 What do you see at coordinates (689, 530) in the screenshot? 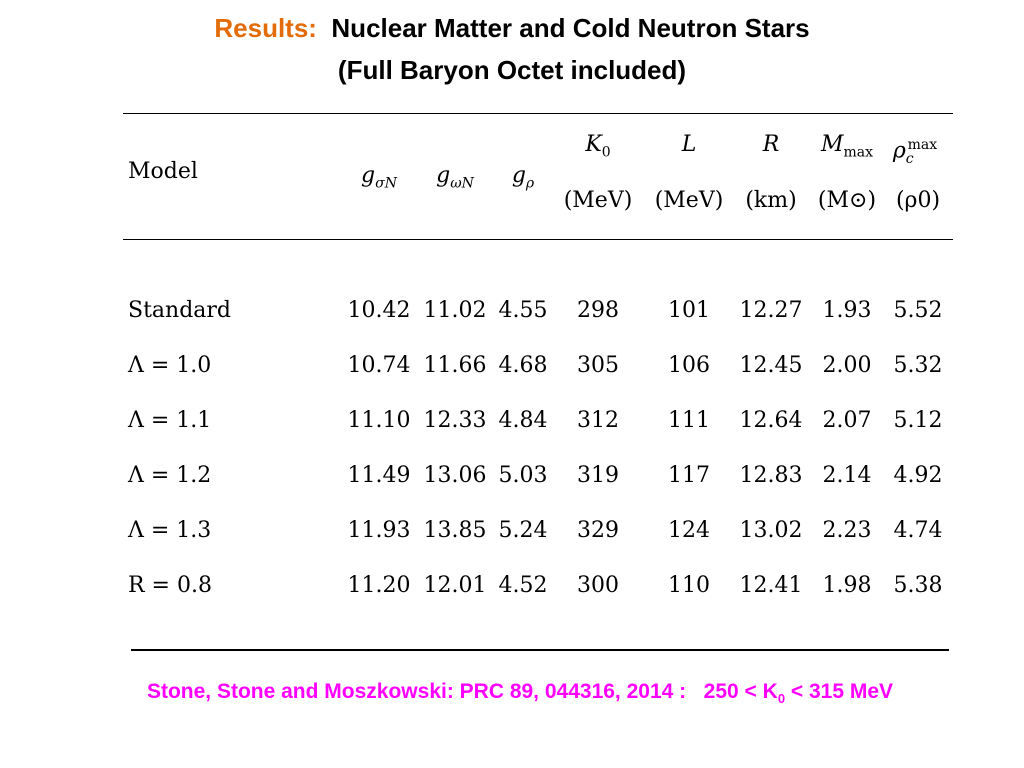
I see `cell-l: 124` at bounding box center [689, 530].